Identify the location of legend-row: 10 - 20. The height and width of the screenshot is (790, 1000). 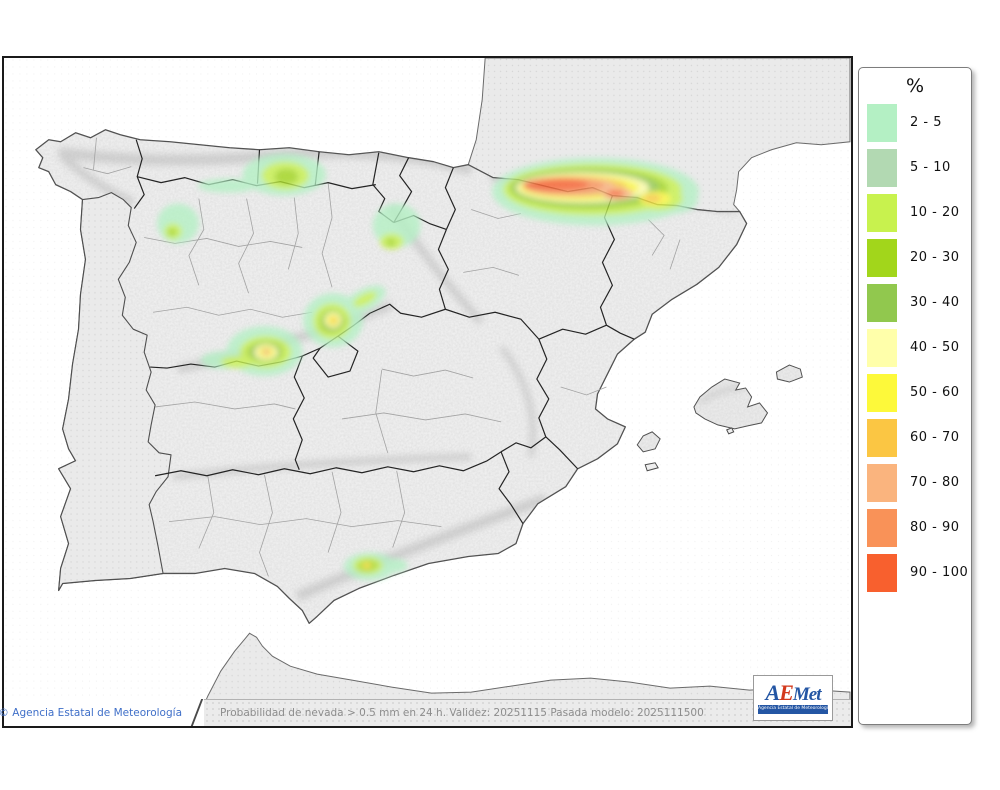
(915, 212).